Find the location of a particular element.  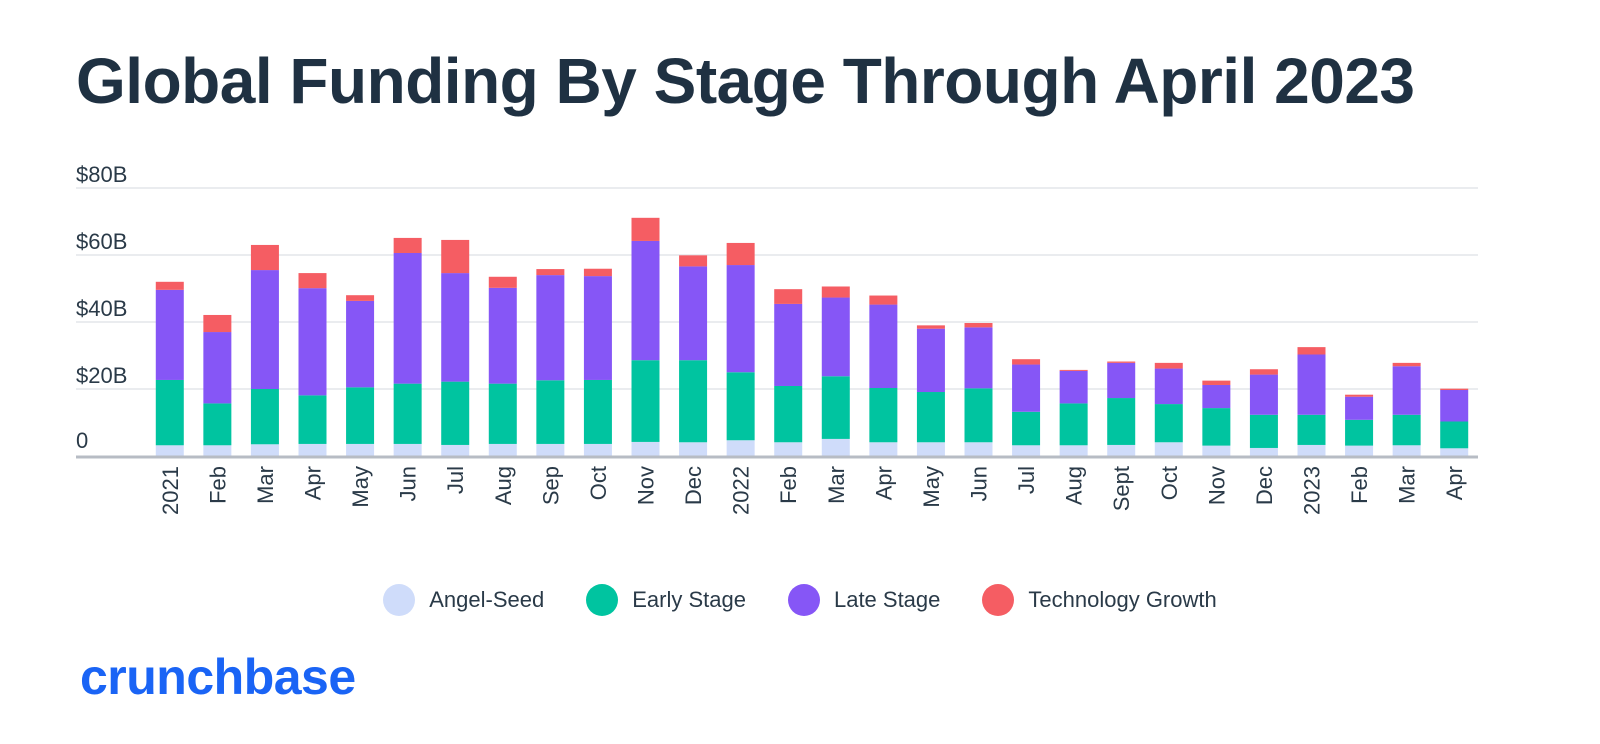

legend-item-technology-growth: Technology Growth is located at coordinates (1099, 600).